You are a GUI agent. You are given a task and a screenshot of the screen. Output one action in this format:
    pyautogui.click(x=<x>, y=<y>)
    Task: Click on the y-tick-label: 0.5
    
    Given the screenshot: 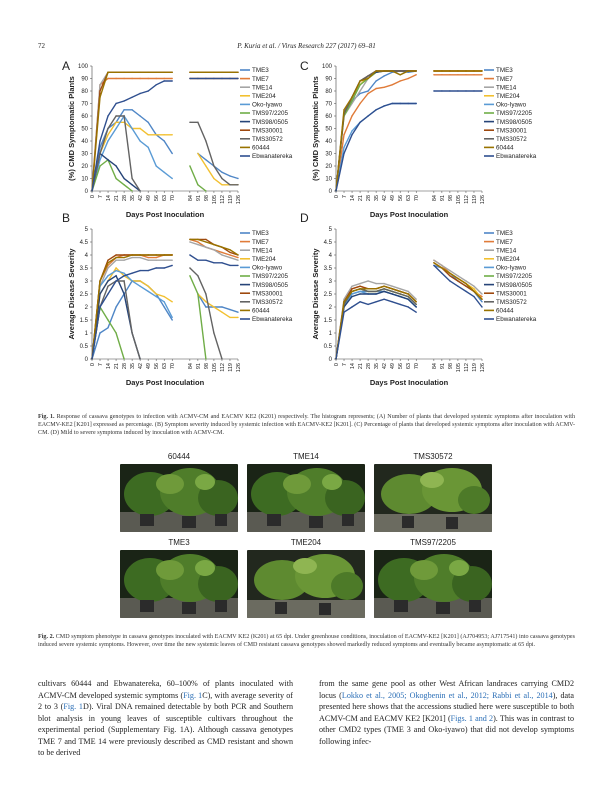 What is the action you would take?
    pyautogui.click(x=328, y=347)
    